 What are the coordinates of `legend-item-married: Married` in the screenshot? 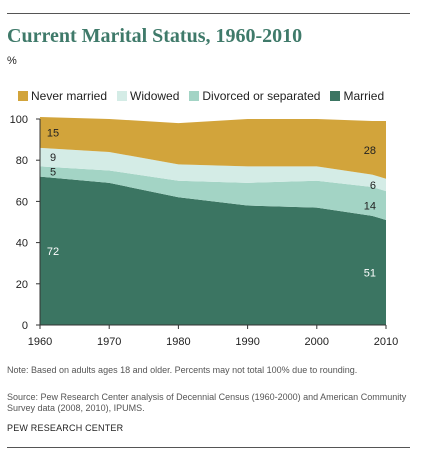 It's located at (357, 96).